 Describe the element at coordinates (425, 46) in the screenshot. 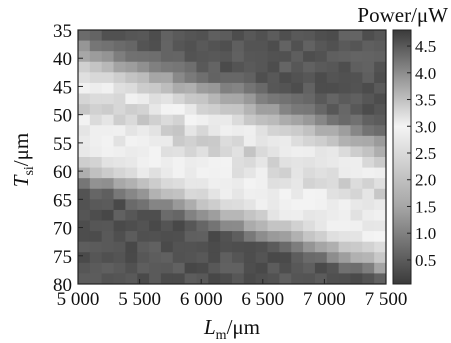

I see `colorbar-tick-label: 4.5` at that location.